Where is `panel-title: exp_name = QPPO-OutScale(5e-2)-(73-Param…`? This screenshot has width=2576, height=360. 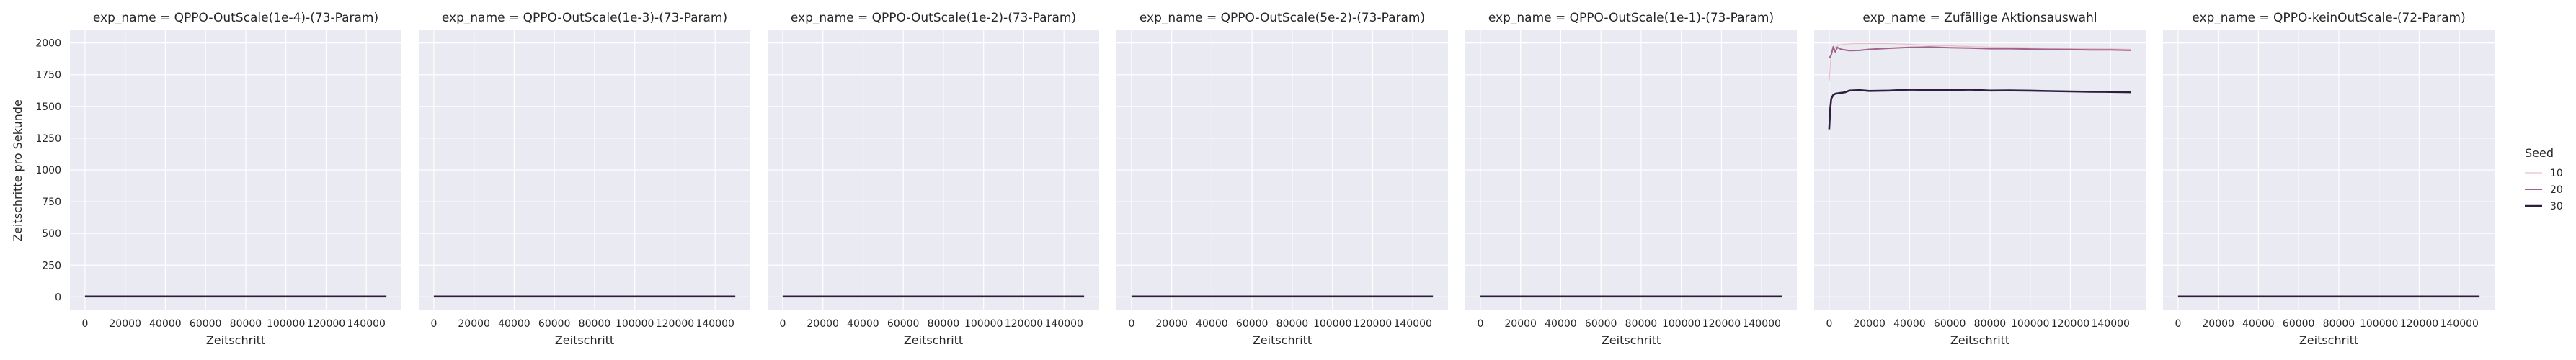 panel-title: exp_name = QPPO-OutScale(5e-2)-(73-Param… is located at coordinates (1282, 18).